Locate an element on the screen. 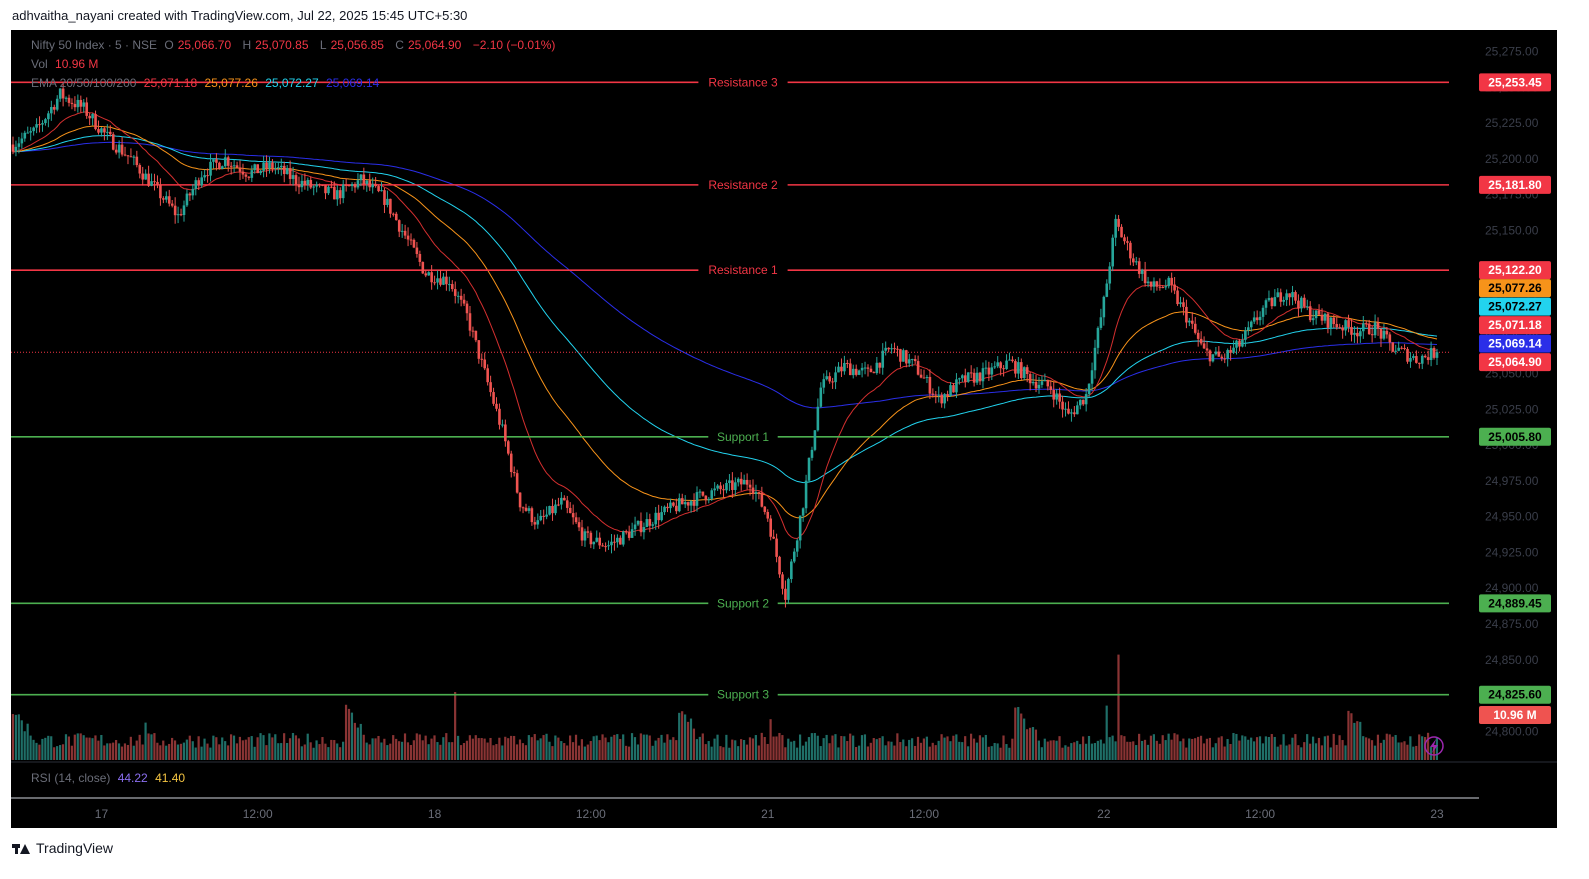 The width and height of the screenshot is (1589, 879). symbol-name: Nifty 50 Index · 5 · NSE is located at coordinates (94, 45).